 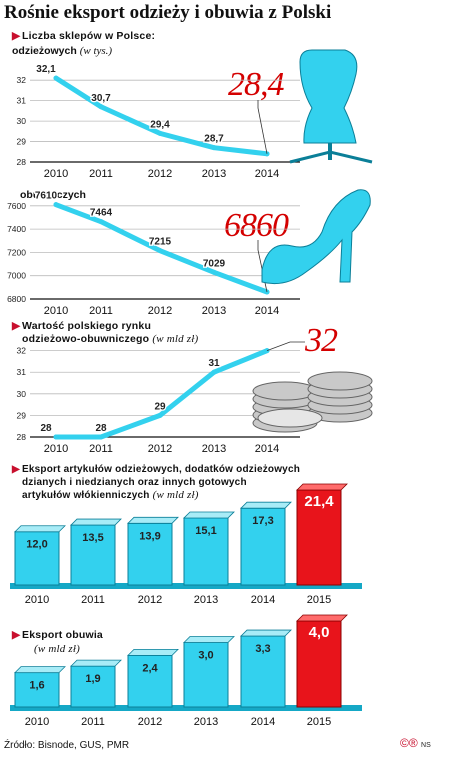 I want to click on x-tick-label-0-3: 2013, so click(x=214, y=174).